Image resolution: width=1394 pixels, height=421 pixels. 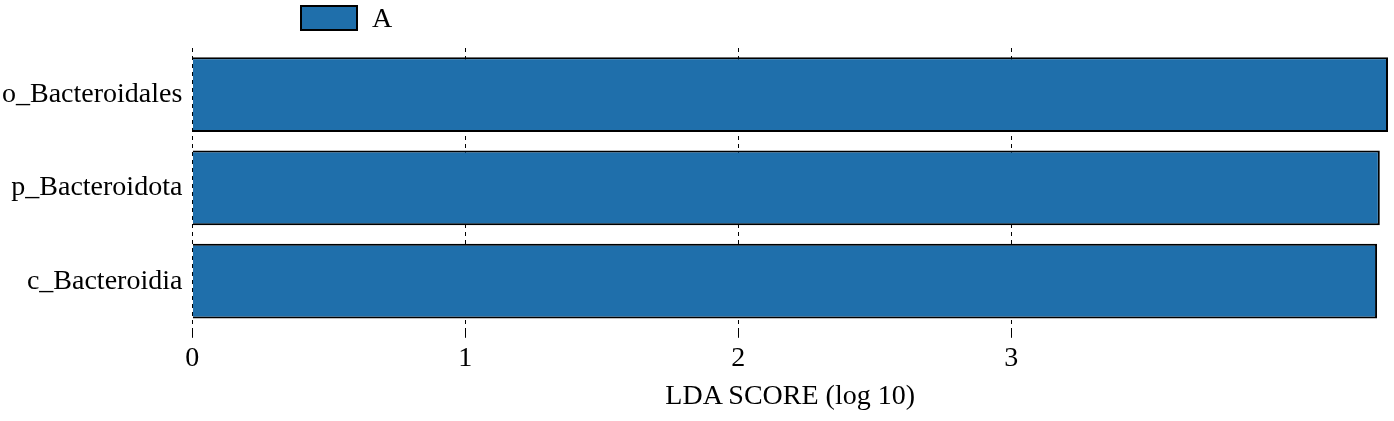 What do you see at coordinates (1011, 356) in the screenshot?
I see `x-tick-label: 3` at bounding box center [1011, 356].